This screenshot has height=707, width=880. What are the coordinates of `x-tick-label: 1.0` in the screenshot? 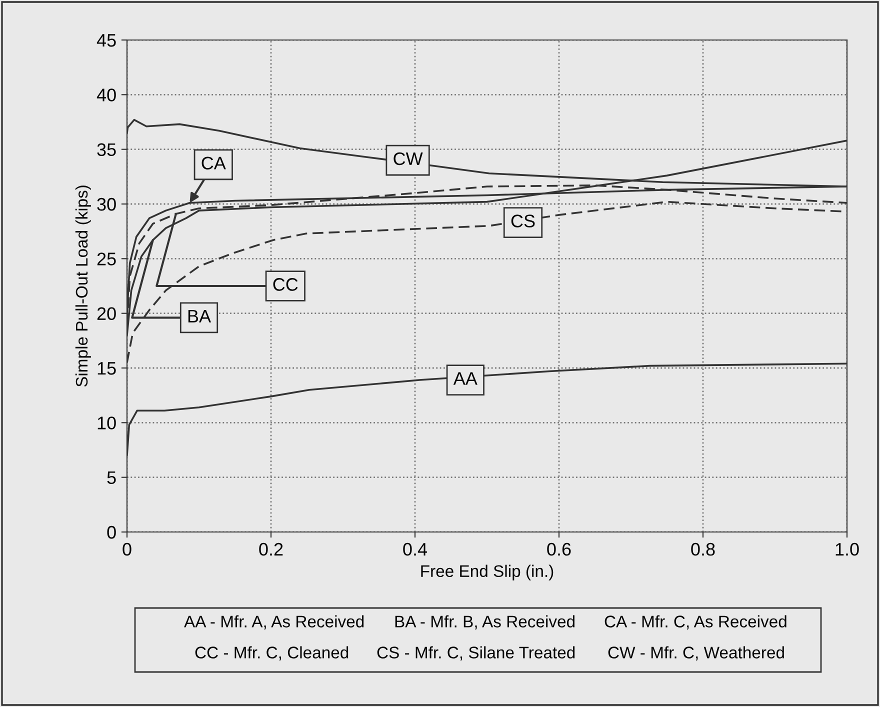 It's located at (847, 549).